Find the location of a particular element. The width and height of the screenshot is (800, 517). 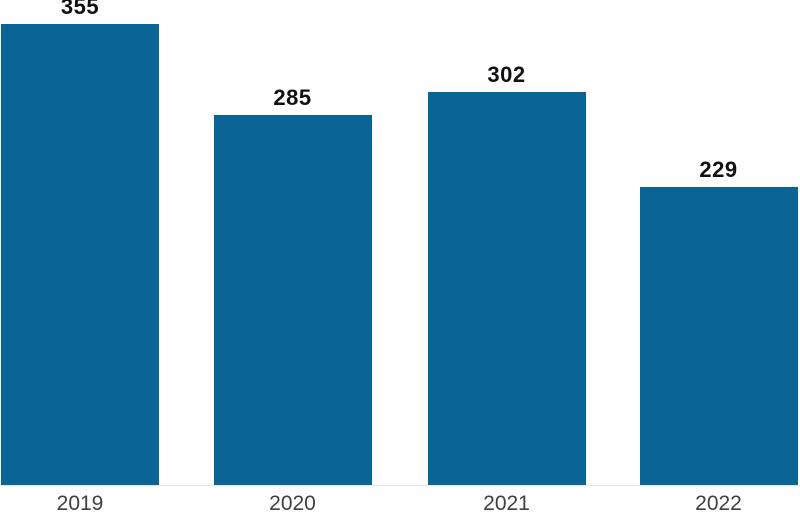

x-axis-label: 2021 is located at coordinates (506, 503).